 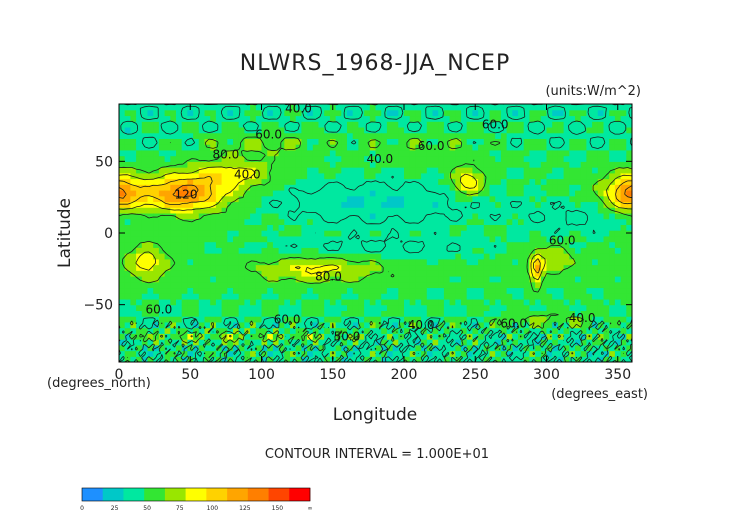 What do you see at coordinates (226, 155) in the screenshot?
I see `contour-label: 80.0` at bounding box center [226, 155].